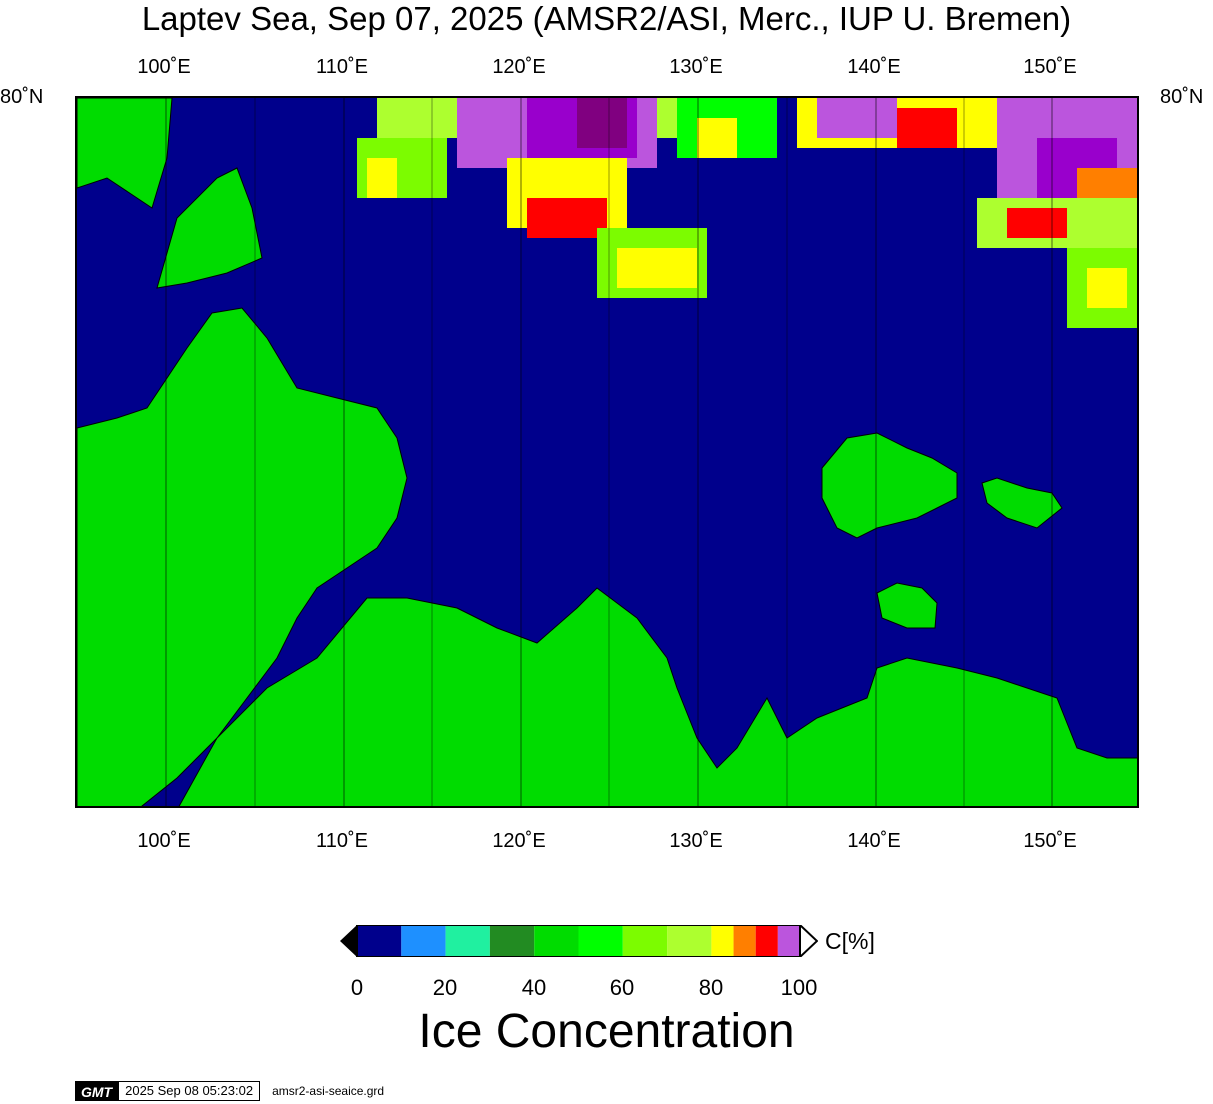 The width and height of the screenshot is (1213, 1104). Describe the element at coordinates (874, 67) in the screenshot. I see `lon-label-top: 140˚E` at that location.